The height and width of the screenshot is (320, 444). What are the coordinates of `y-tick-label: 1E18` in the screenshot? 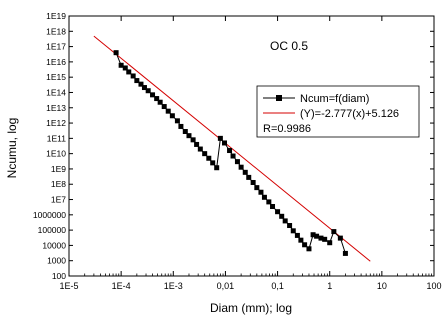 It's located at (56, 31).